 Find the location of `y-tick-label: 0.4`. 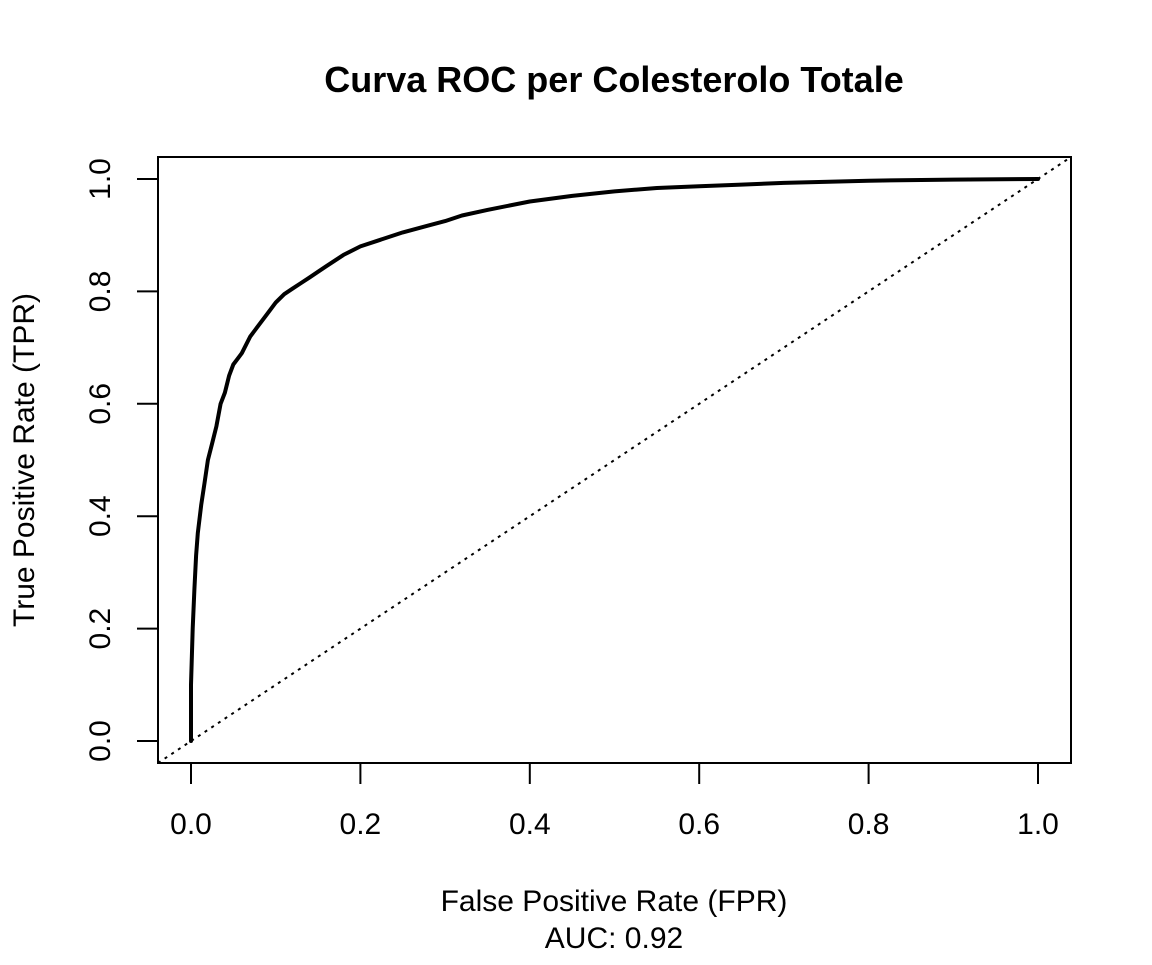

y-tick-label: 0.4 is located at coordinates (100, 516).